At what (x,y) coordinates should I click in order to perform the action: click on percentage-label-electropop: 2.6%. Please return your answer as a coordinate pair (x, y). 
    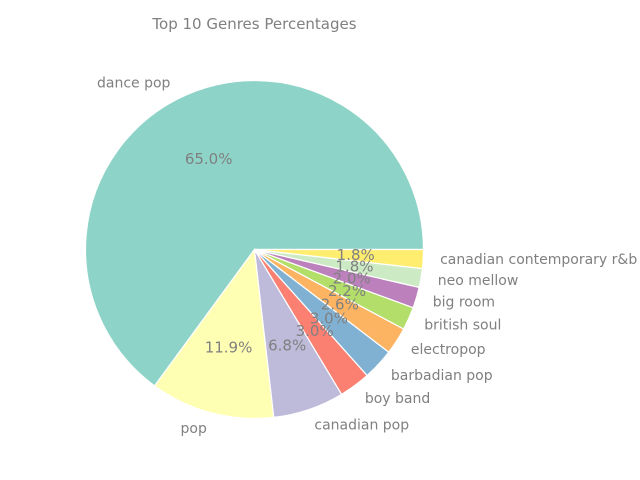
    Looking at the image, I should click on (340, 304).